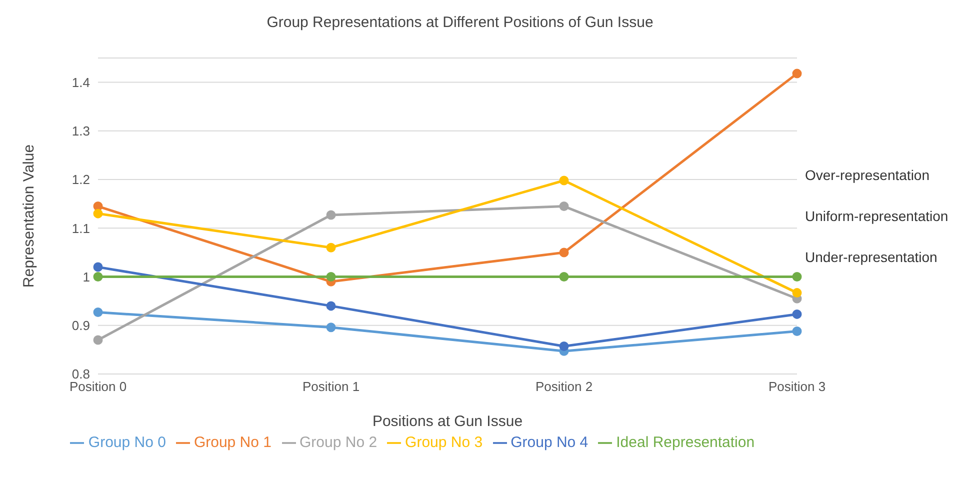 Image resolution: width=980 pixels, height=482 pixels. Describe the element at coordinates (460, 23) in the screenshot. I see `chart-title: Group Representations at Different Positions of Gun Issue` at that location.